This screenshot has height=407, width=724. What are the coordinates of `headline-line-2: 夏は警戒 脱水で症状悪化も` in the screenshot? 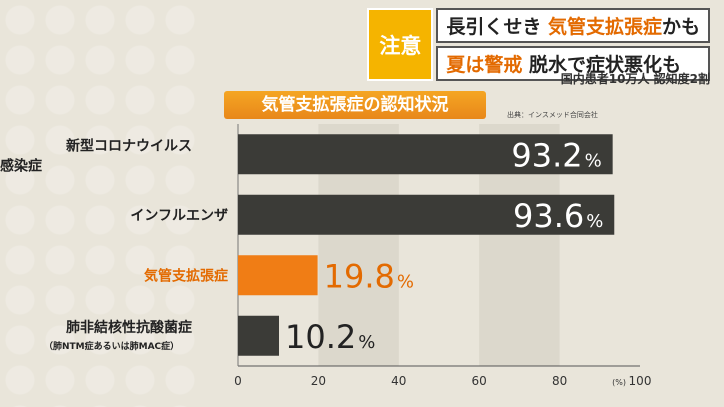 It's located at (573, 63).